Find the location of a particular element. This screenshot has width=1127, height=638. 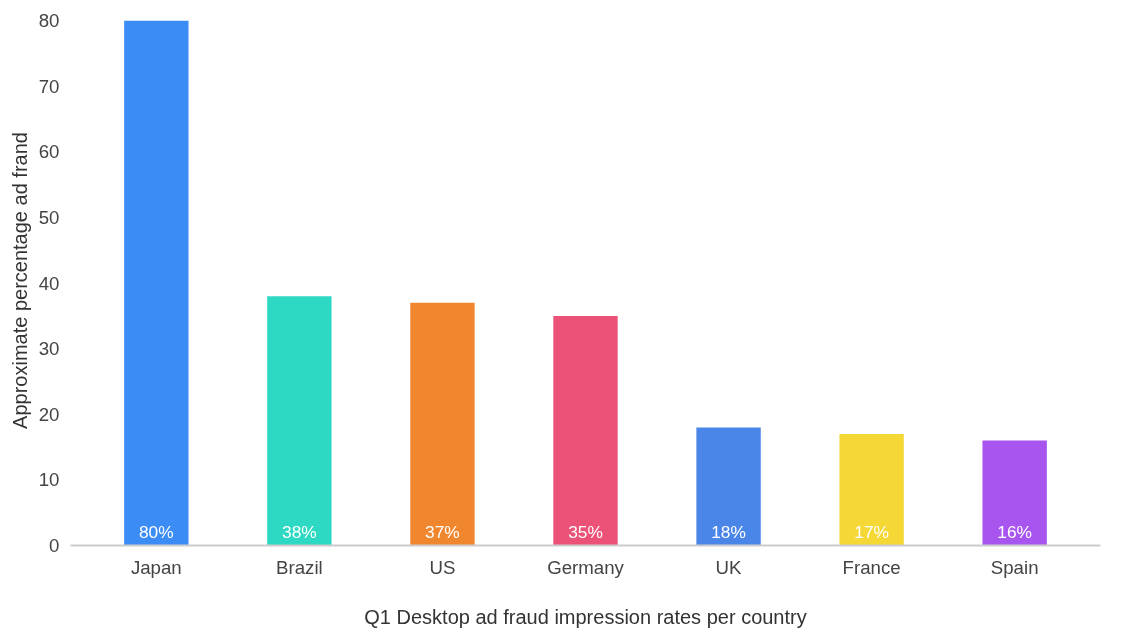

data-label: 35% is located at coordinates (585, 531).